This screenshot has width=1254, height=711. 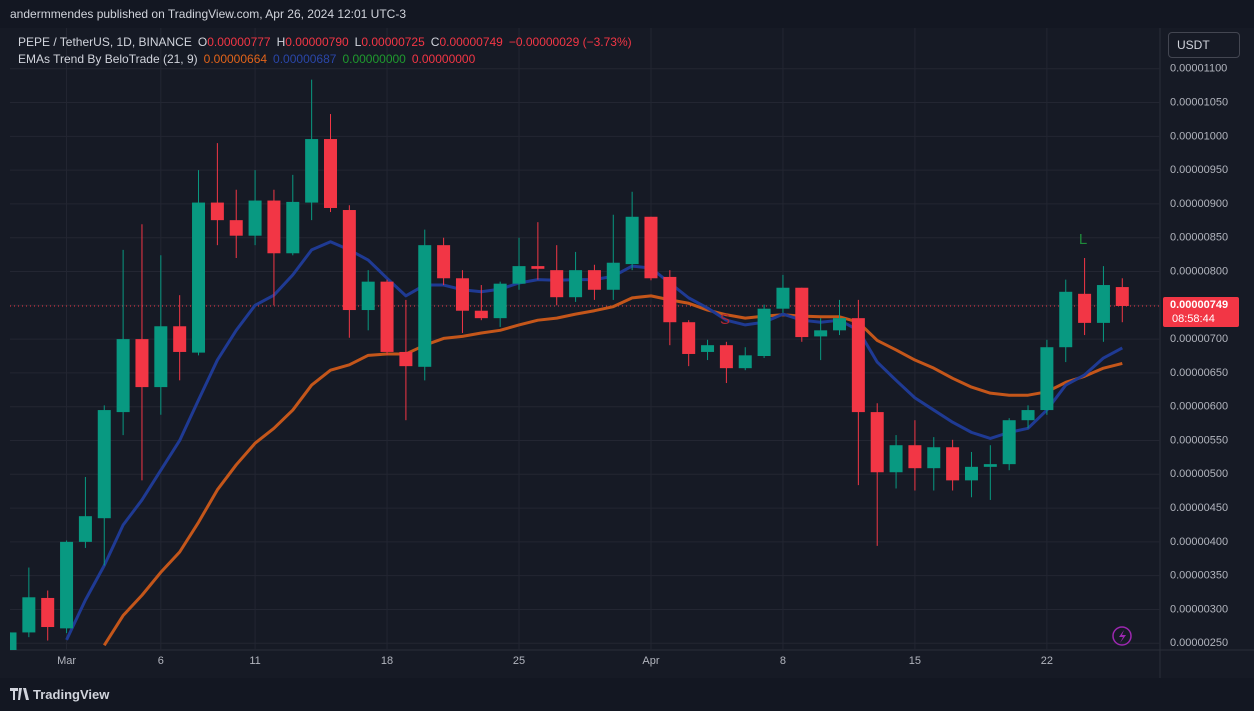 I want to click on x-tick-label: 8, so click(x=783, y=661).